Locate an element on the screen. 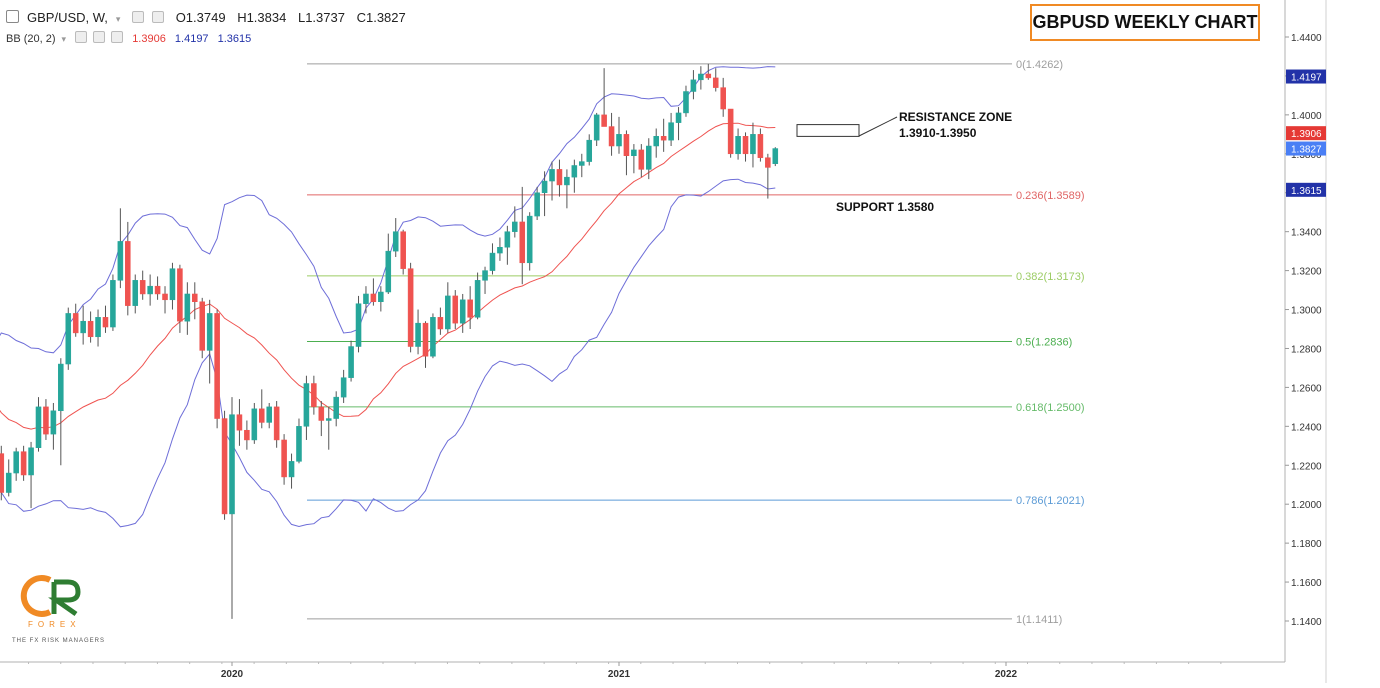 Image resolution: width=1380 pixels, height=688 pixels. y-tick-label: 1.1800 is located at coordinates (1306, 544).